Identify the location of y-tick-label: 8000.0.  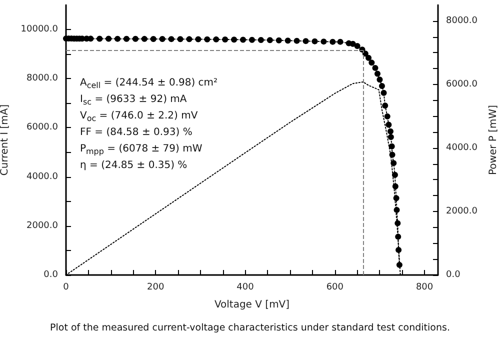
(42, 79).